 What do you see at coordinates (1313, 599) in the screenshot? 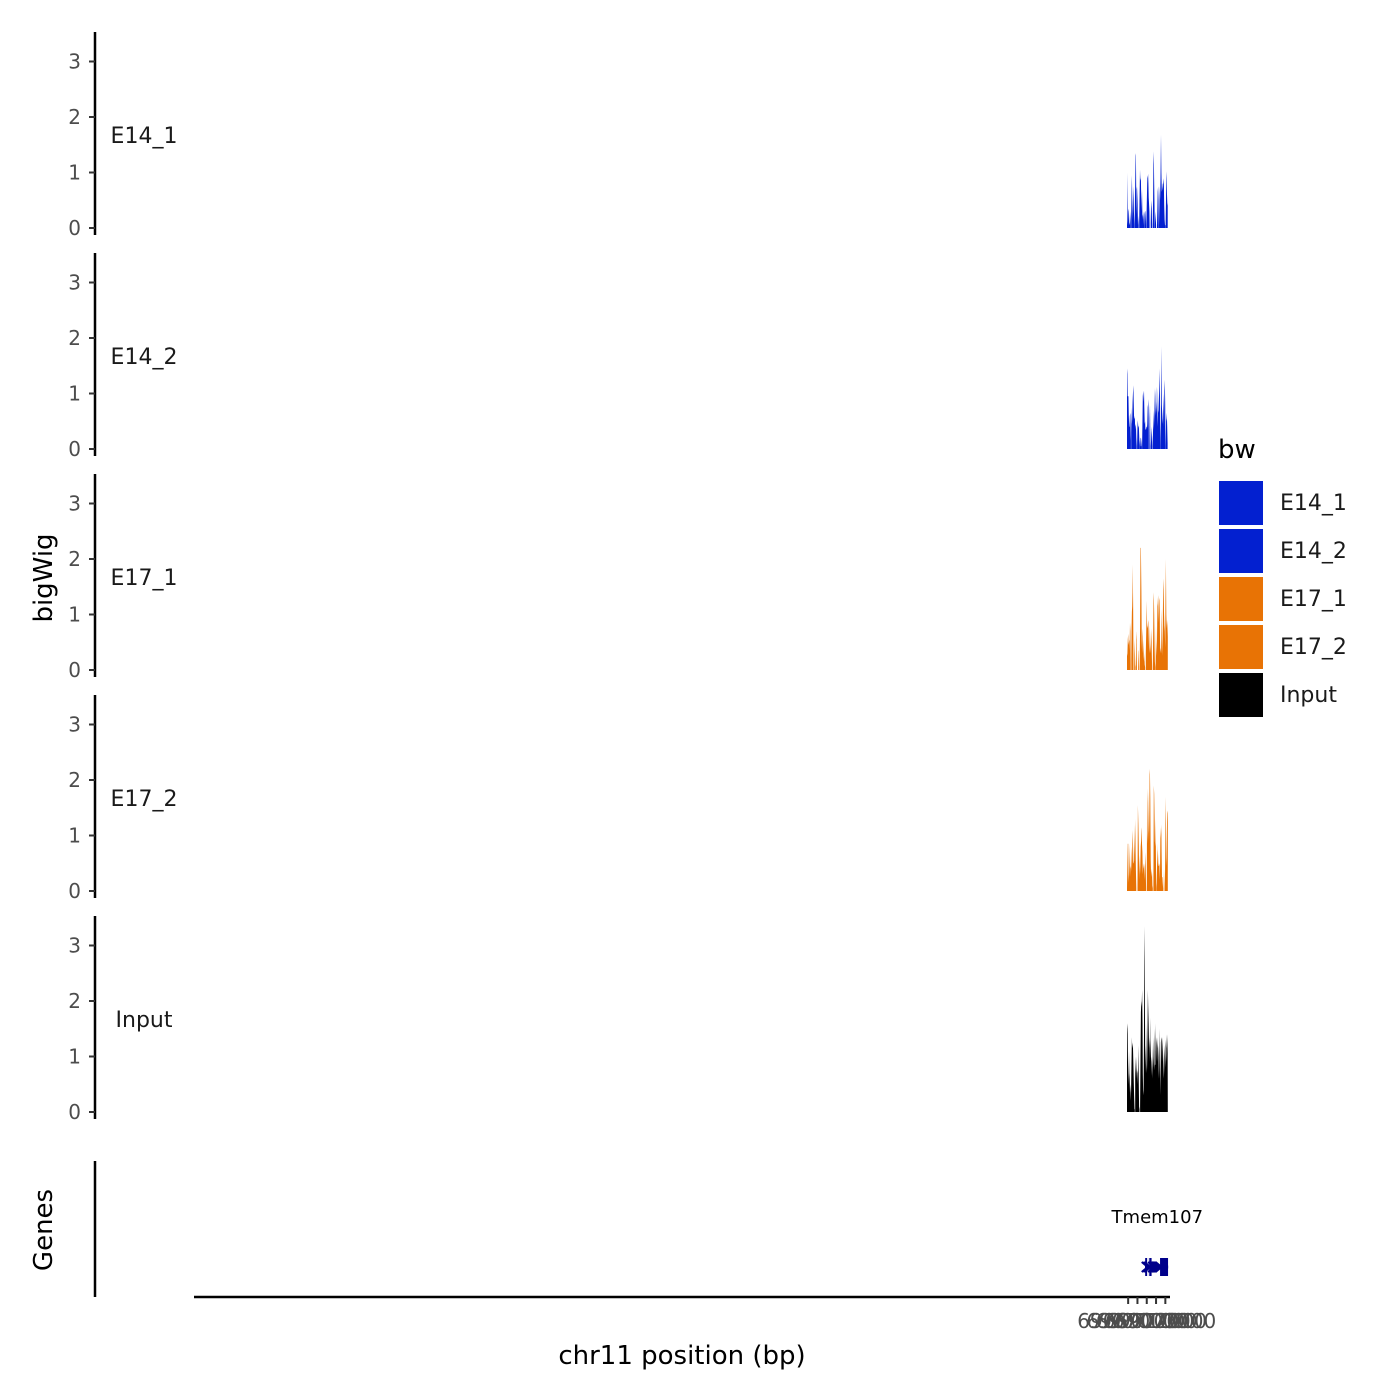
I see `legend-label-E17_1: E17_1` at bounding box center [1313, 599].